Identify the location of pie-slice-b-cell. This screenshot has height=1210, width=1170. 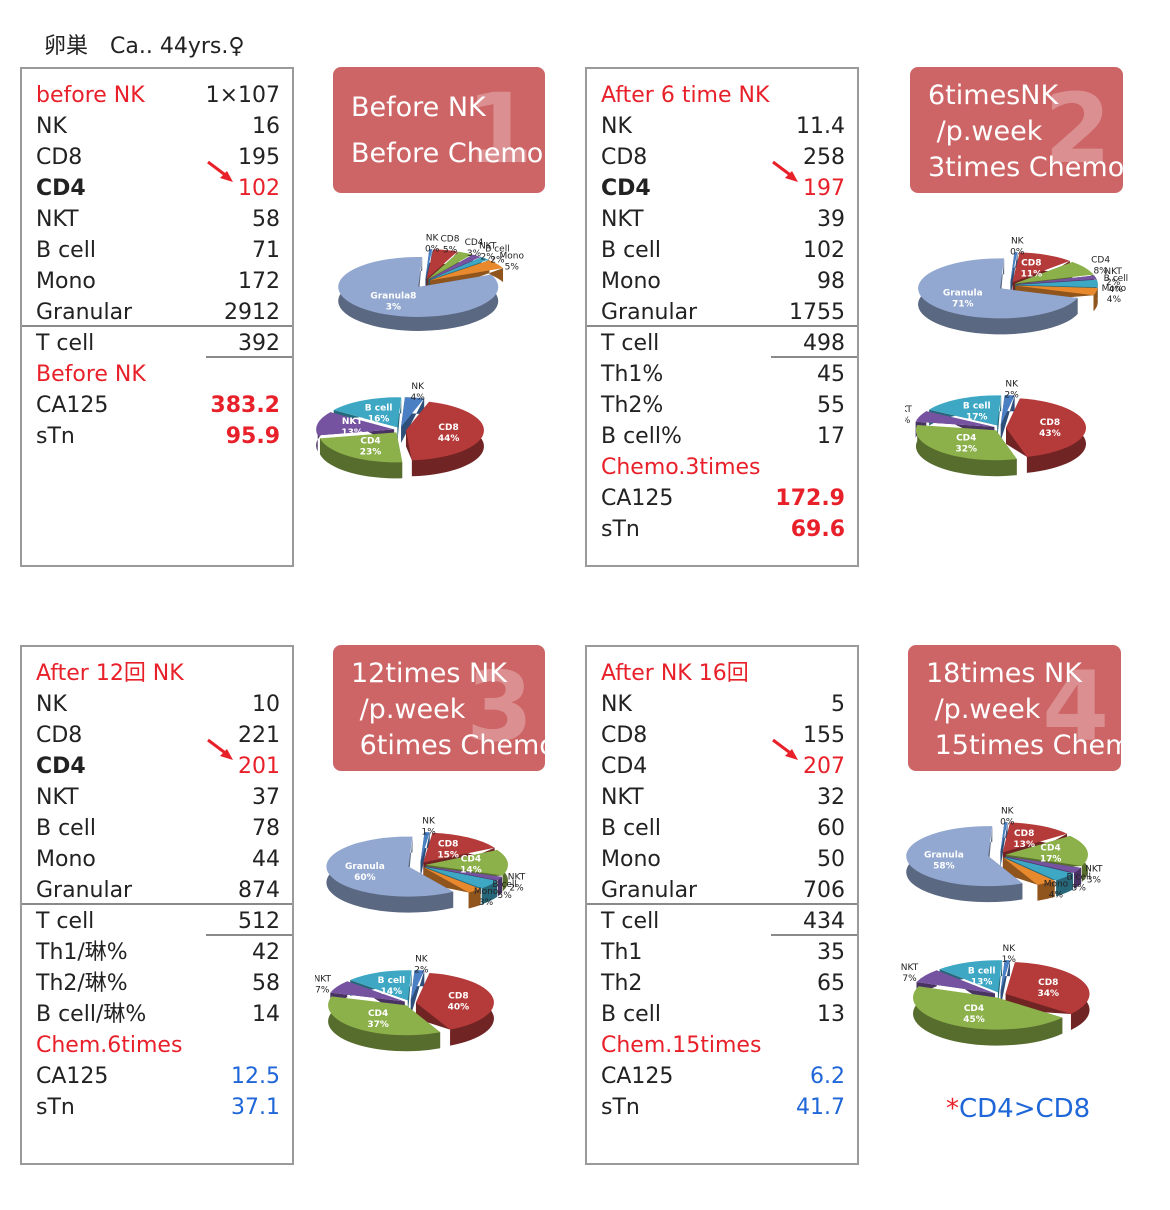
(971, 976).